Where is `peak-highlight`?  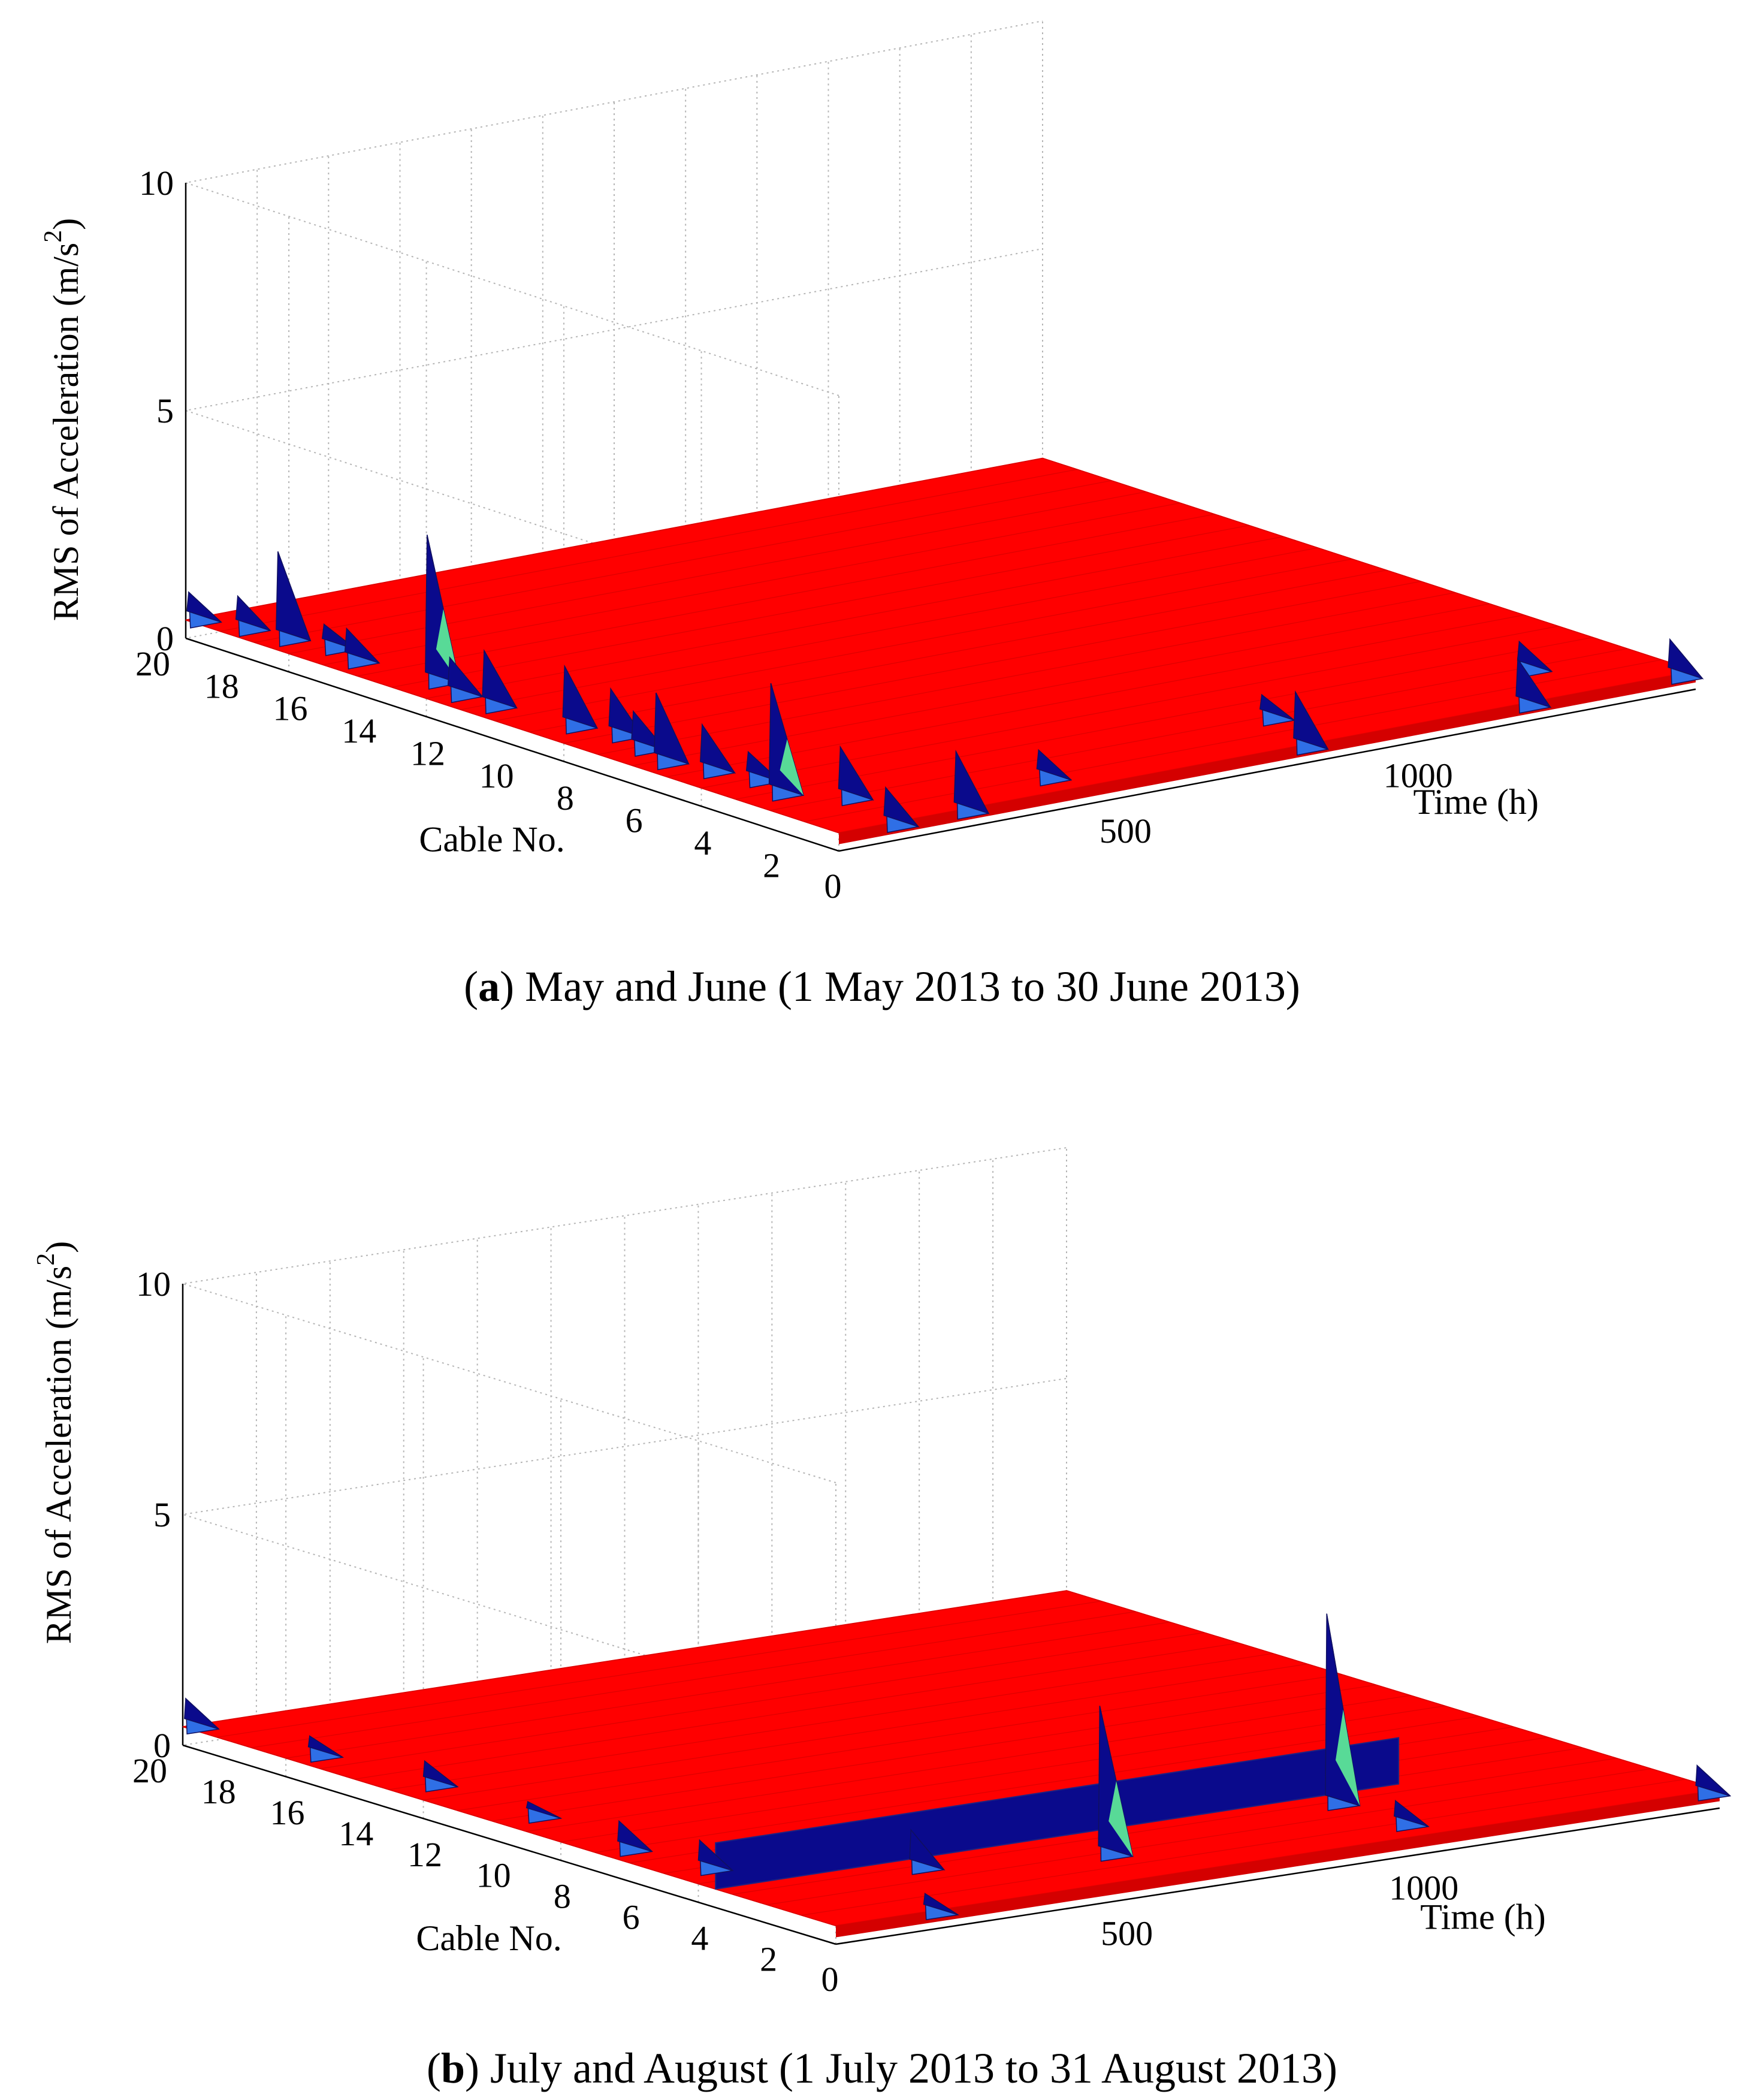 peak-highlight is located at coordinates (1120, 1819).